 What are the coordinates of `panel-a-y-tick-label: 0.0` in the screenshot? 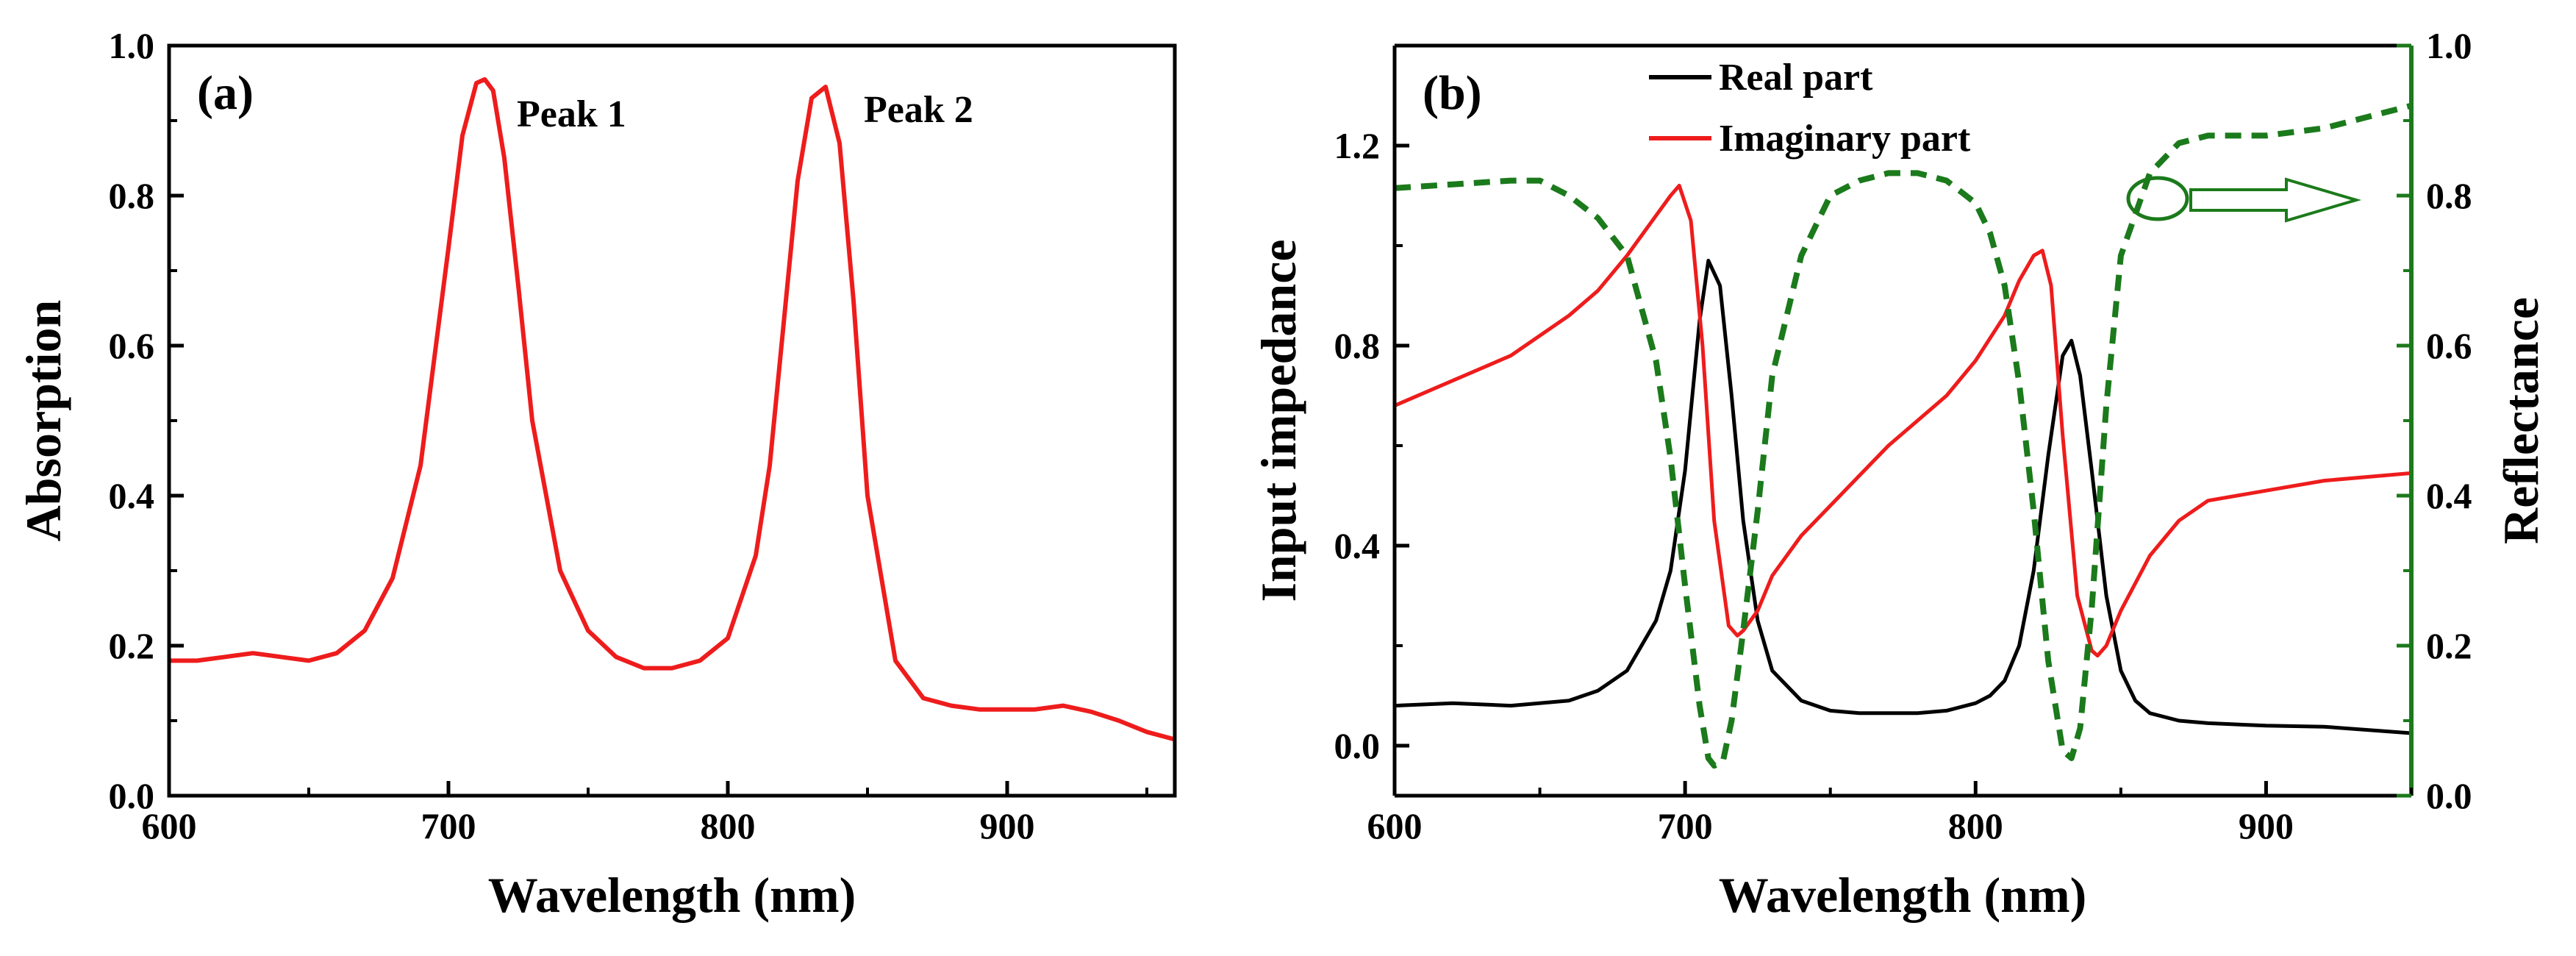 It's located at (132, 795).